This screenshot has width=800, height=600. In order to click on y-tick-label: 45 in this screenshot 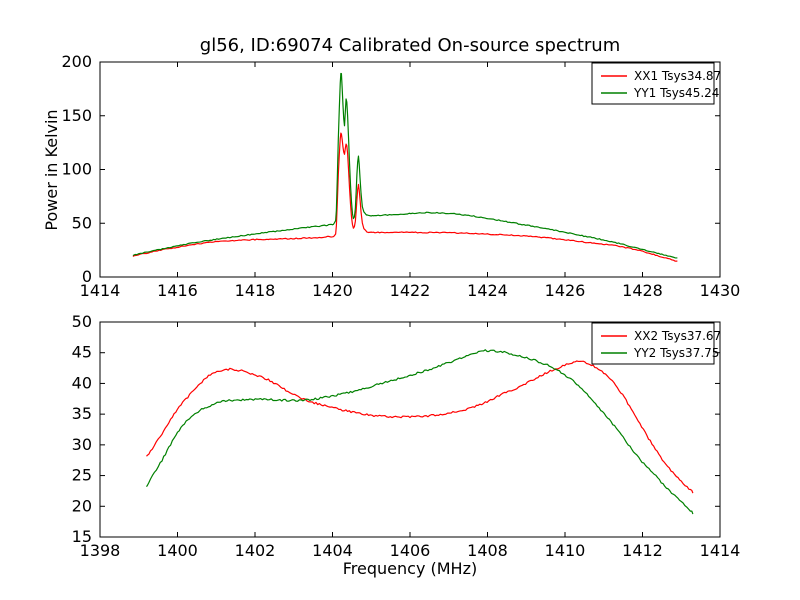, I will do `click(82, 352)`.